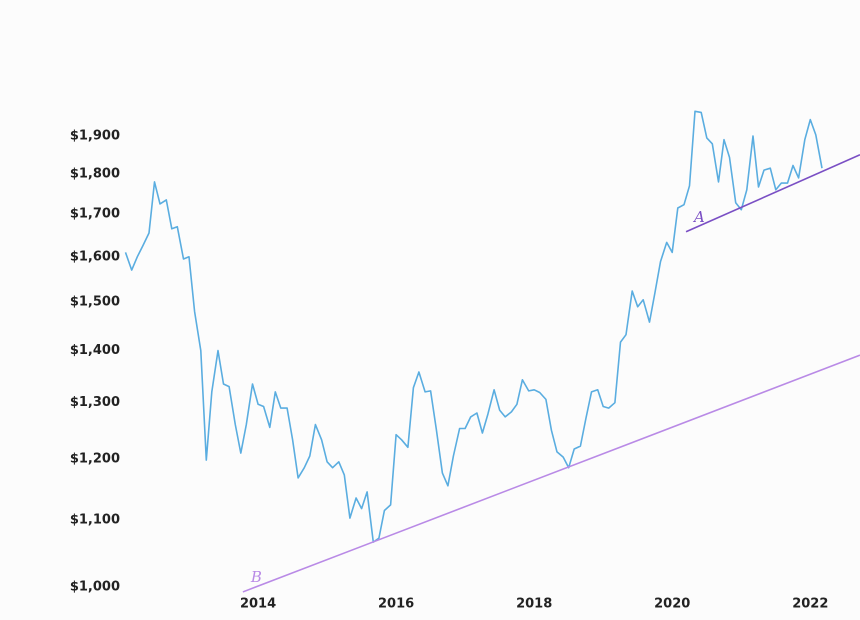 The width and height of the screenshot is (860, 620). I want to click on y-tick-label: $1,400, so click(95, 350).